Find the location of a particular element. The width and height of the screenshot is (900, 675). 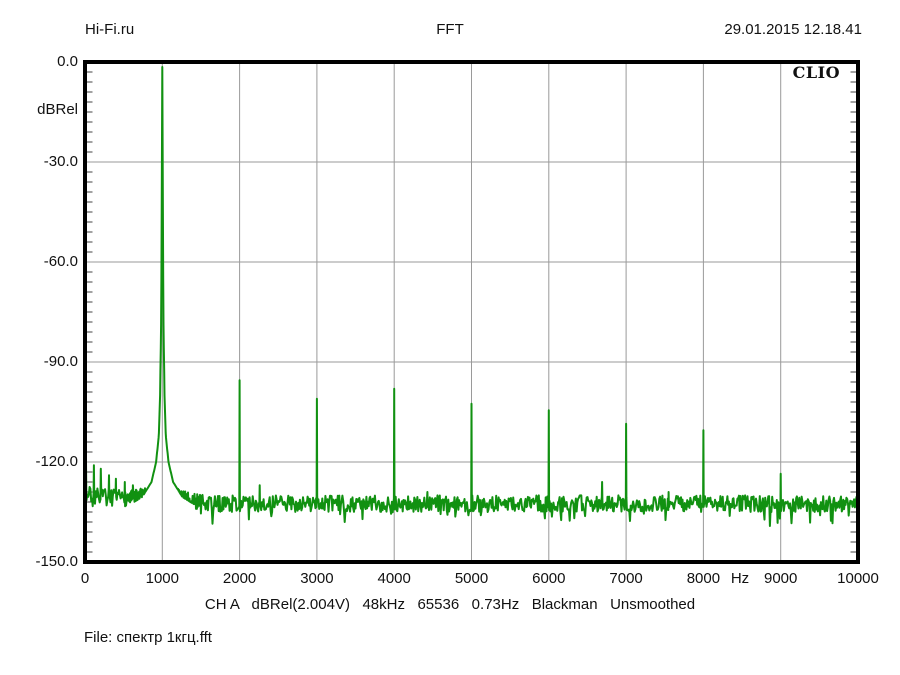

x-tick-label: 9000 is located at coordinates (781, 578).